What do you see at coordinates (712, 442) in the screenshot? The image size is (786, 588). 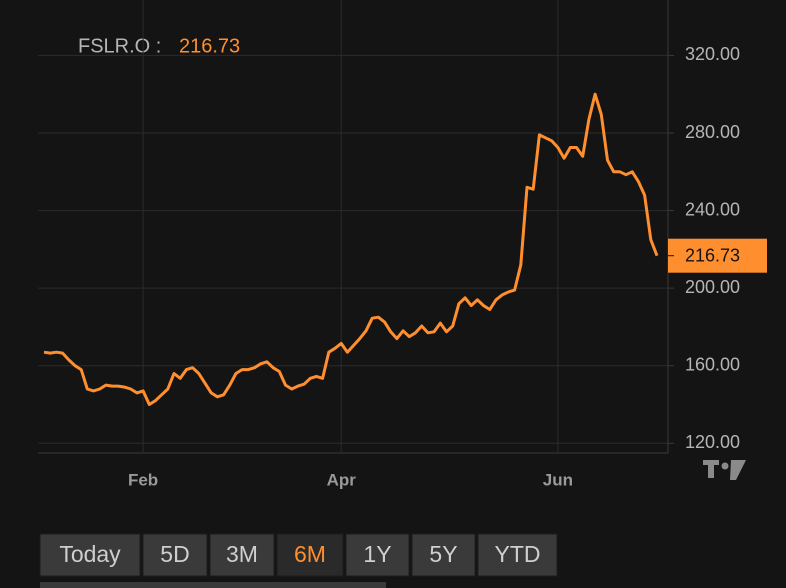 I see `y-tick-label: 120.00` at bounding box center [712, 442].